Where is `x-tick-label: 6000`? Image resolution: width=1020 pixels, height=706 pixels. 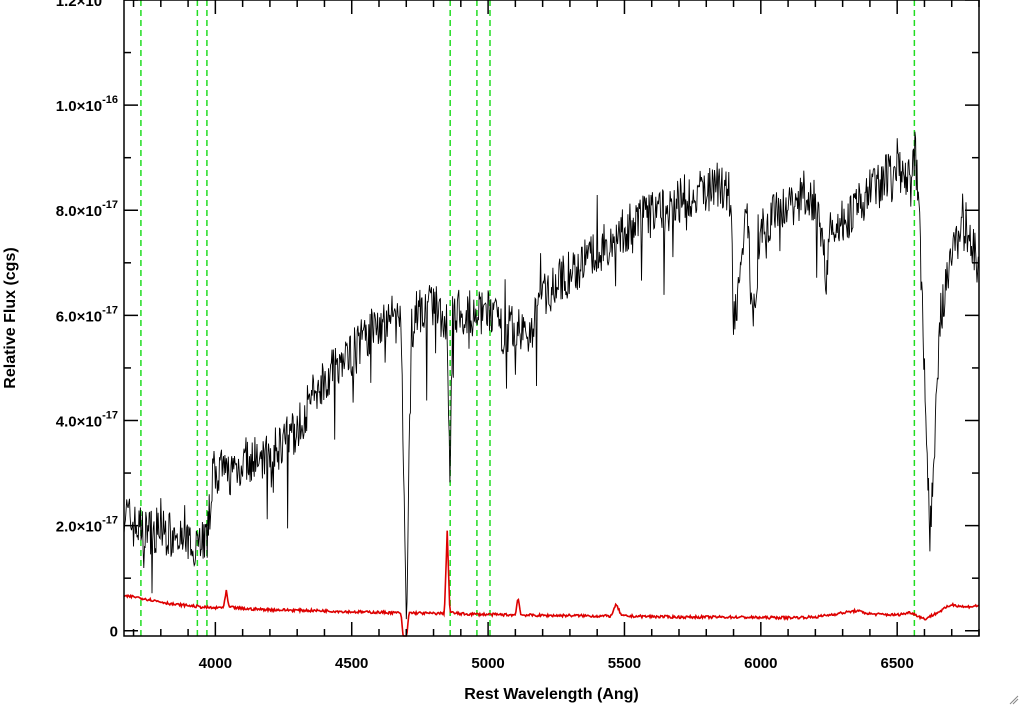
x-tick-label: 6000 is located at coordinates (760, 663).